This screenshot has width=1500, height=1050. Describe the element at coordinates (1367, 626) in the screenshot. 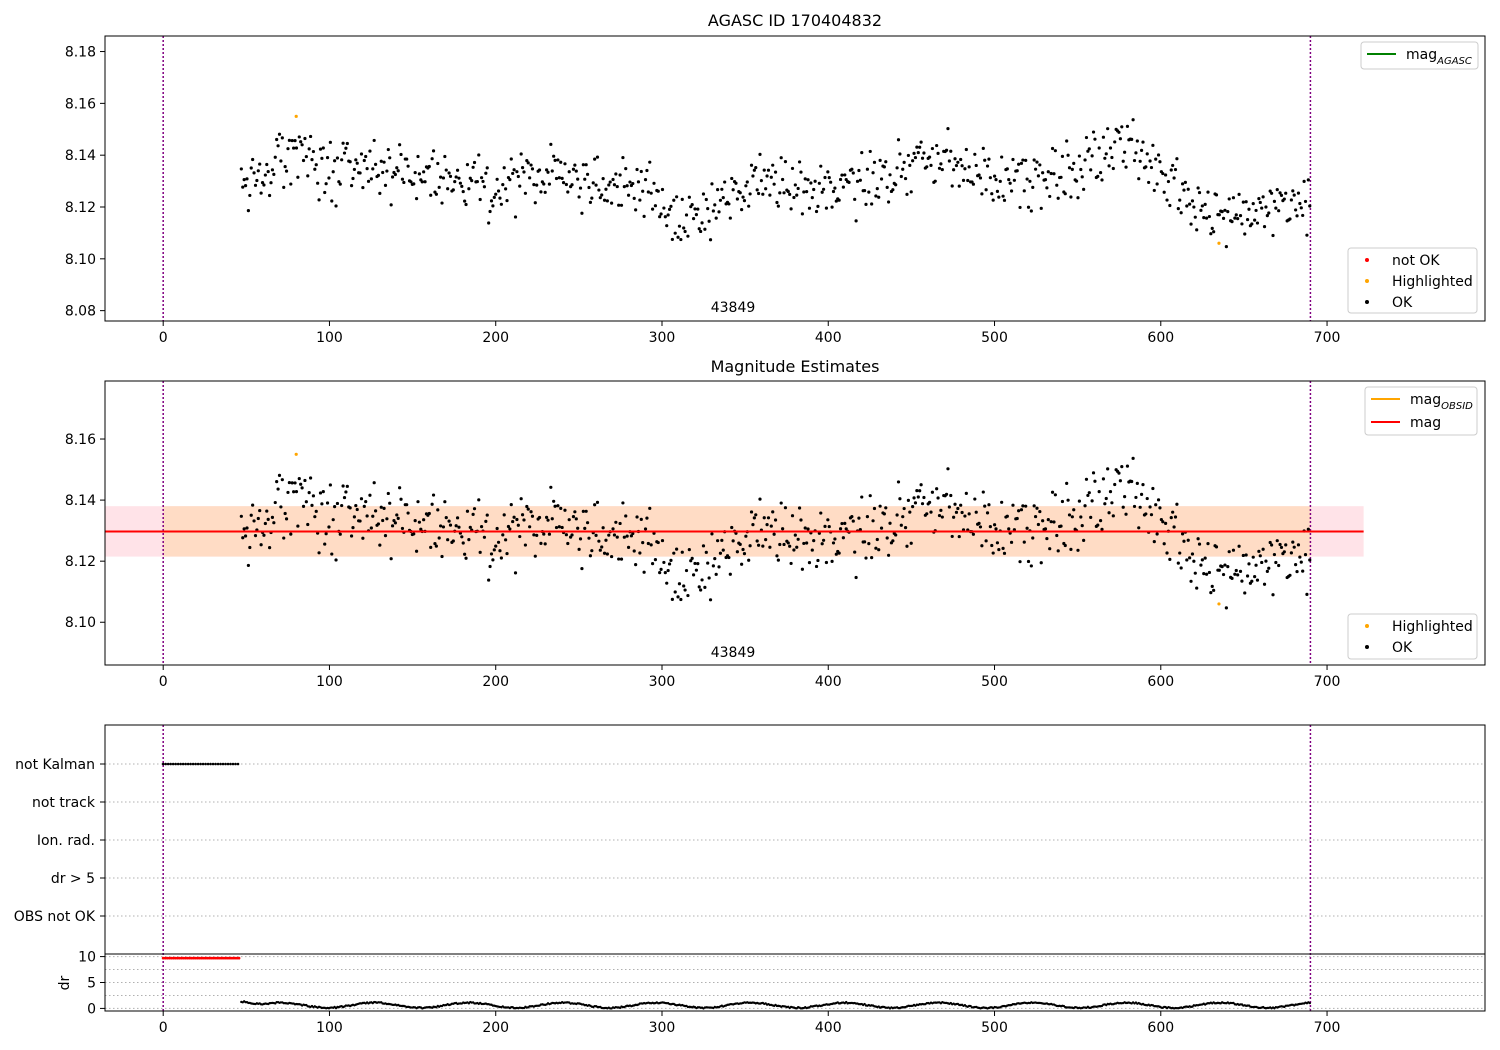

I see `highlighted-legend-marker` at that location.